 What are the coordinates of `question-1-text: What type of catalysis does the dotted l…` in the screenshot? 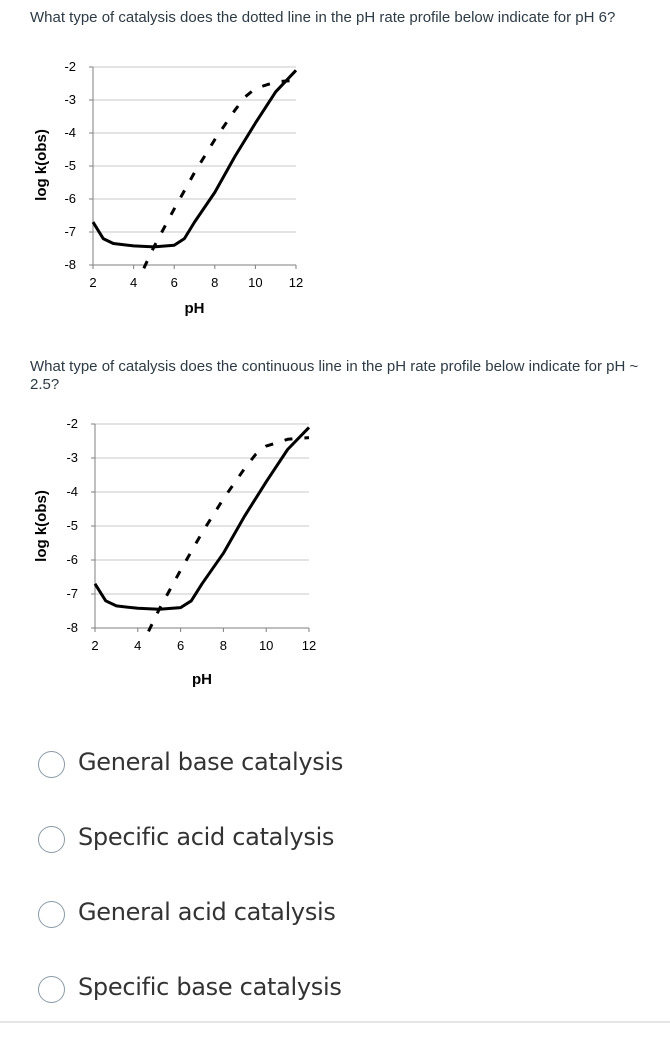 It's located at (323, 17).